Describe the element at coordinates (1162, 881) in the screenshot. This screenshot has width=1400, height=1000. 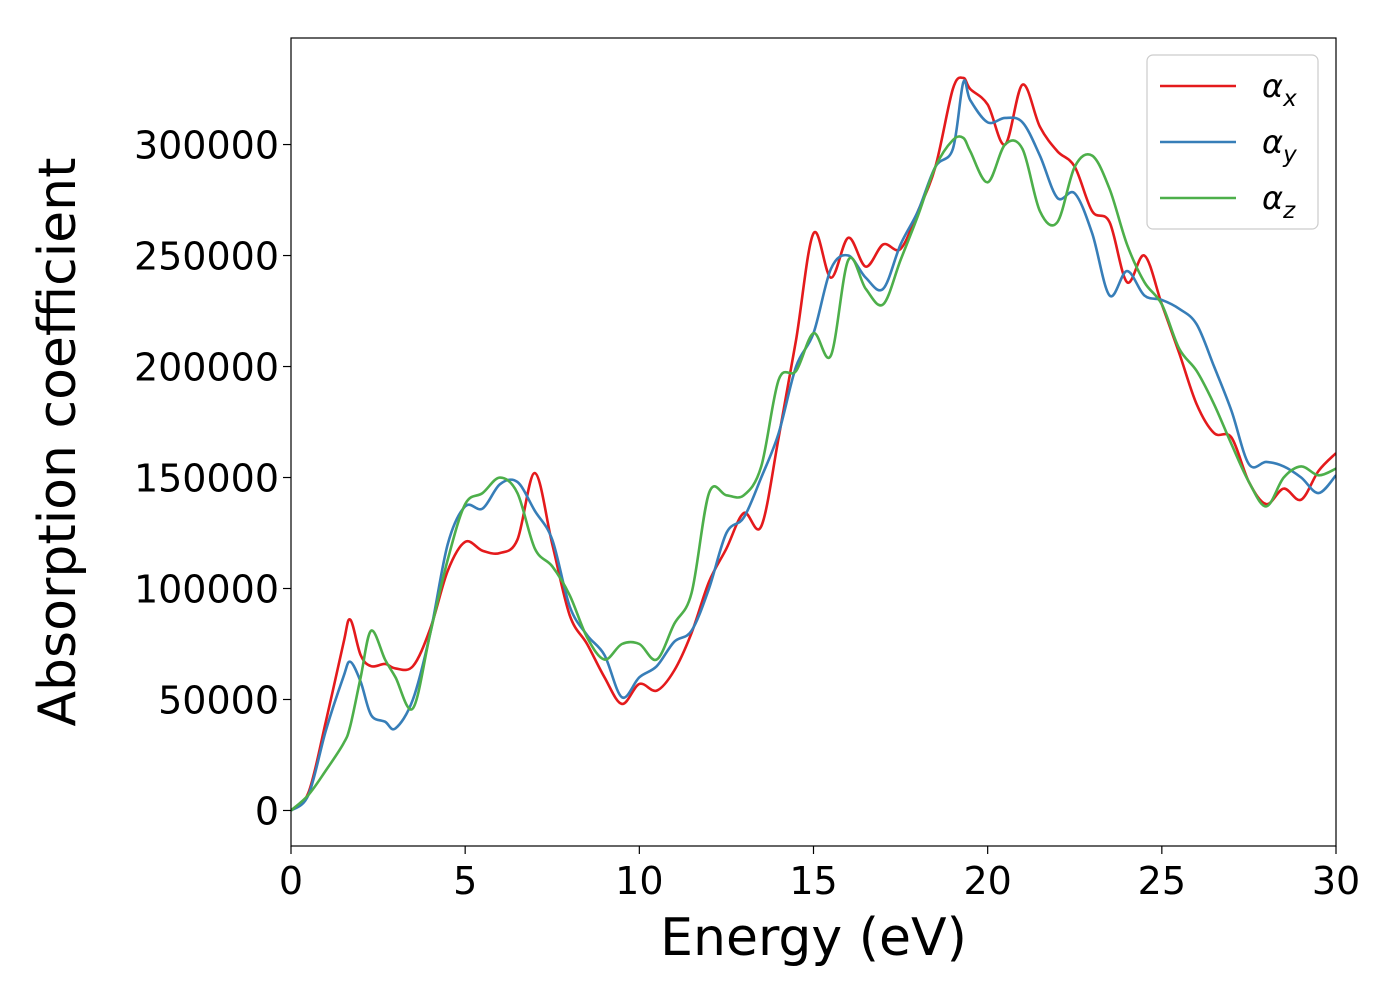
I see `x-tick-label: 25` at that location.